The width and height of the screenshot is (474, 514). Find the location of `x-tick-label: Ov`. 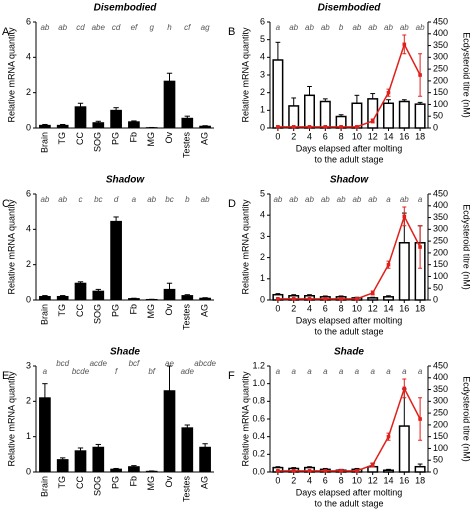

x-tick-label: Ov is located at coordinates (169, 310).